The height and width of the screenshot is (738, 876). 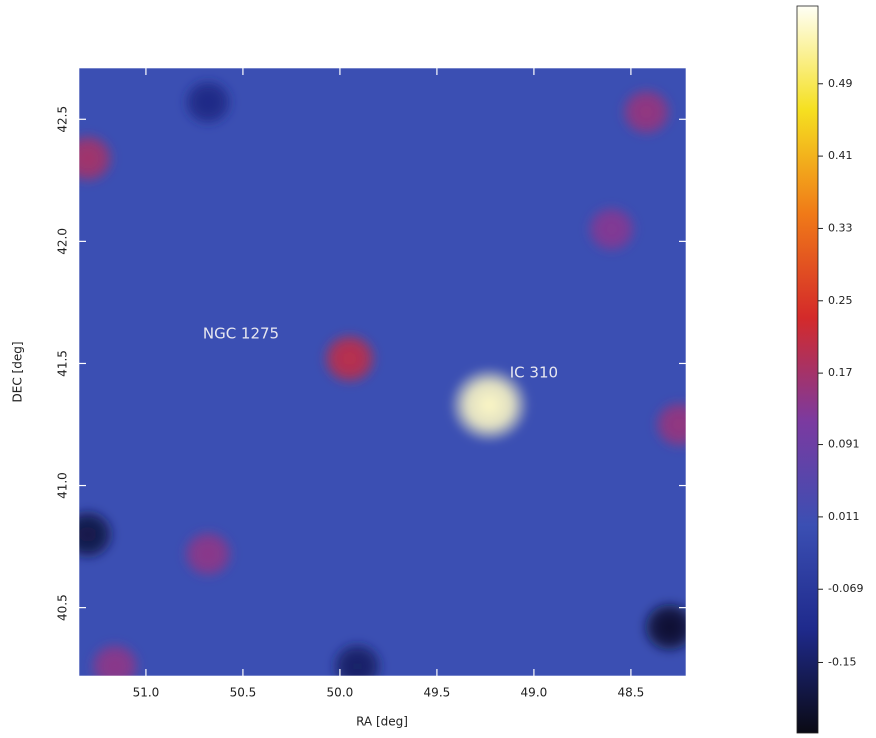 What do you see at coordinates (63, 241) in the screenshot?
I see `y-tick-label: 42.0` at bounding box center [63, 241].